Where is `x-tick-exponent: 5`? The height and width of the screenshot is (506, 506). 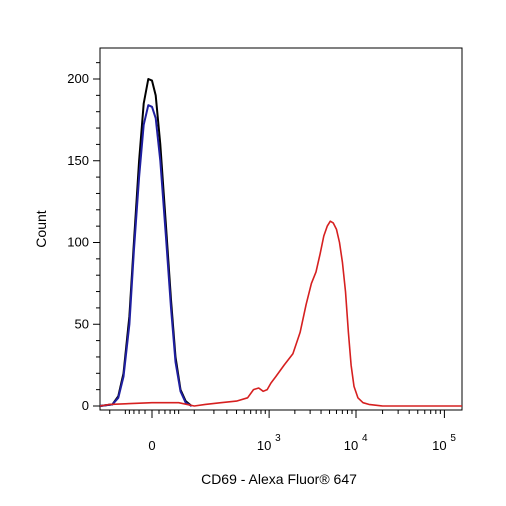 x-tick-exponent: 5 is located at coordinates (453, 438).